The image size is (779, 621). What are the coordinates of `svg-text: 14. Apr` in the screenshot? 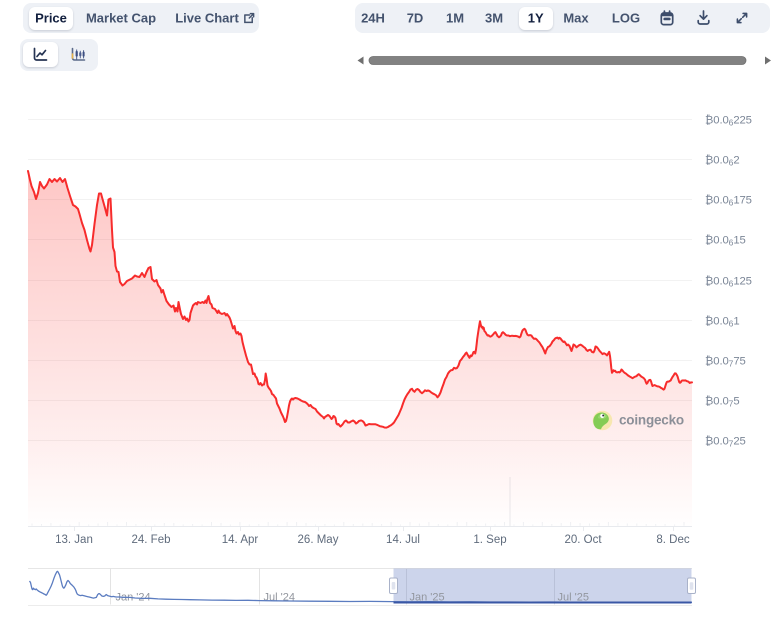 It's located at (240, 540).